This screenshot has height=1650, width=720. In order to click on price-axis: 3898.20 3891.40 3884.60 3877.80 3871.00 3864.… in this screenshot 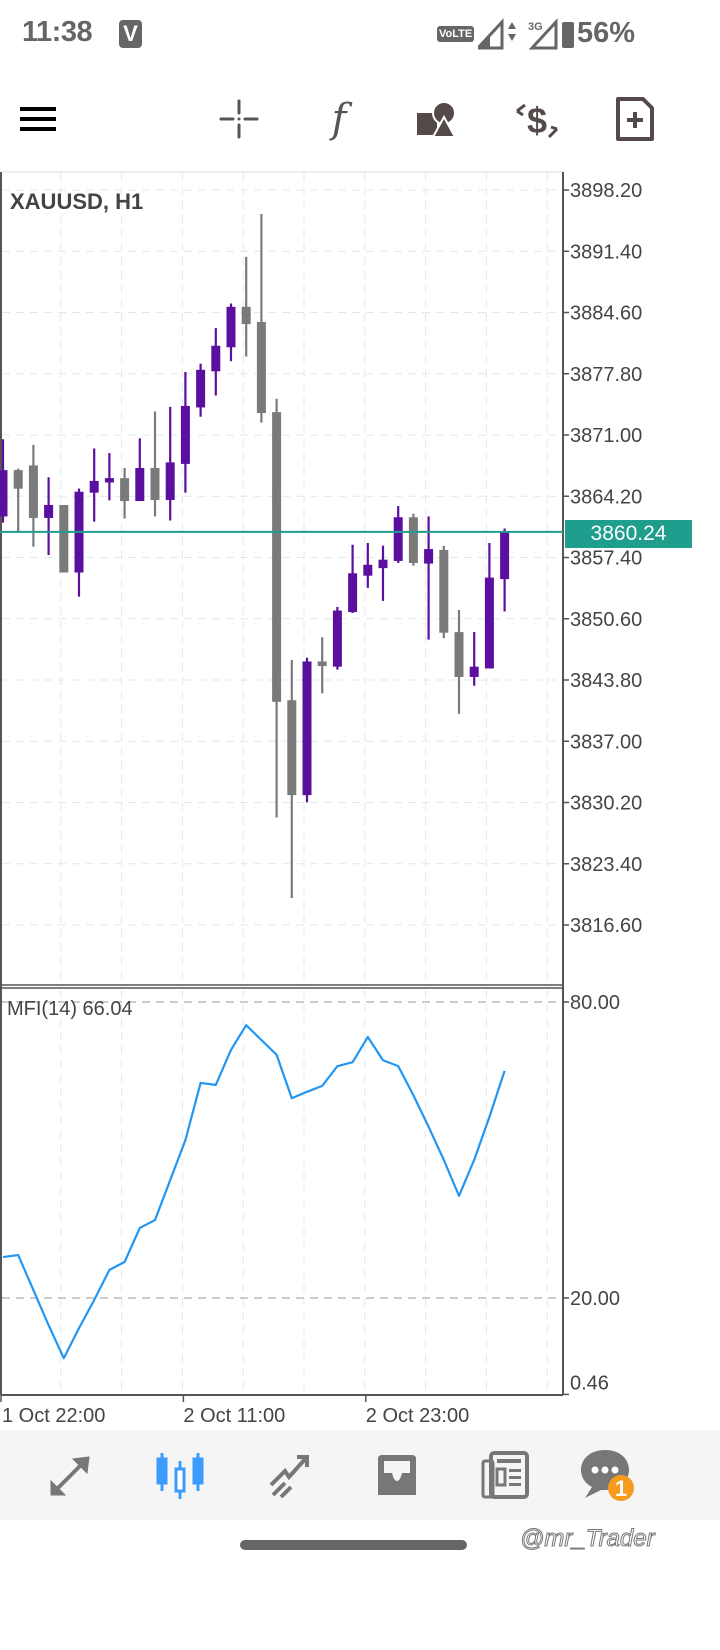, I will do `click(602, 558)`.